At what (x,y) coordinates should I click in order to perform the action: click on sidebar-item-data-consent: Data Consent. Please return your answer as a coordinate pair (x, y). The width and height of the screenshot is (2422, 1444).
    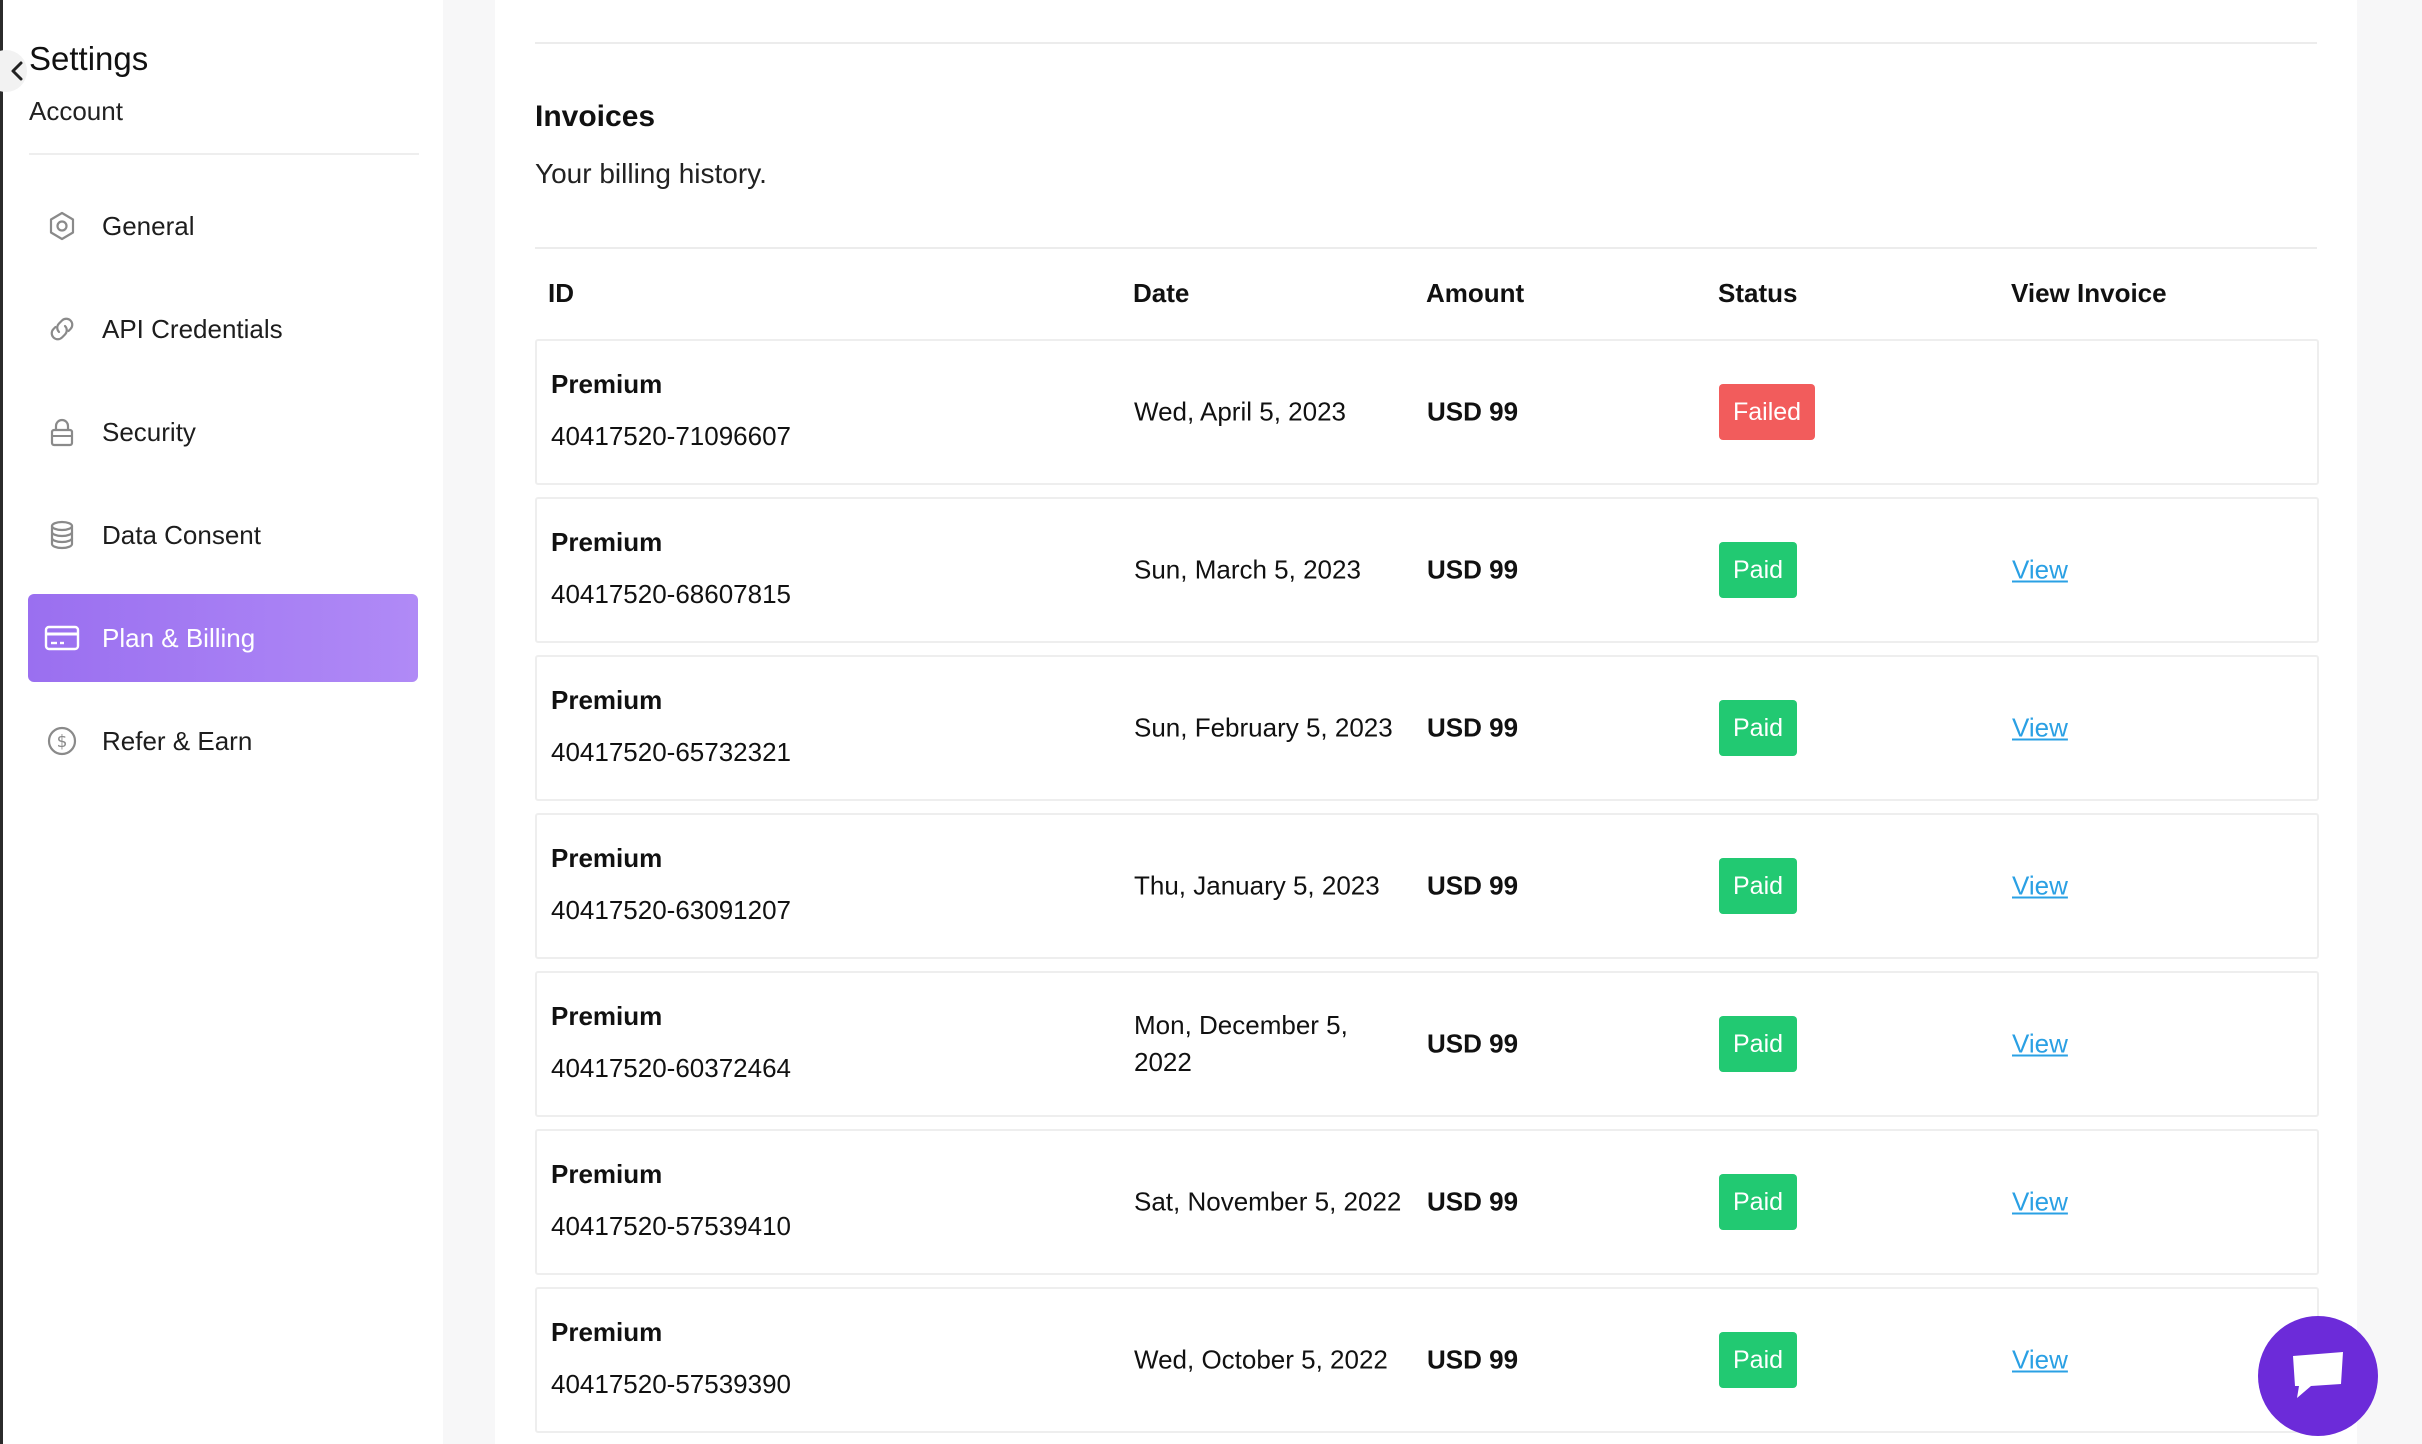
    Looking at the image, I should click on (223, 535).